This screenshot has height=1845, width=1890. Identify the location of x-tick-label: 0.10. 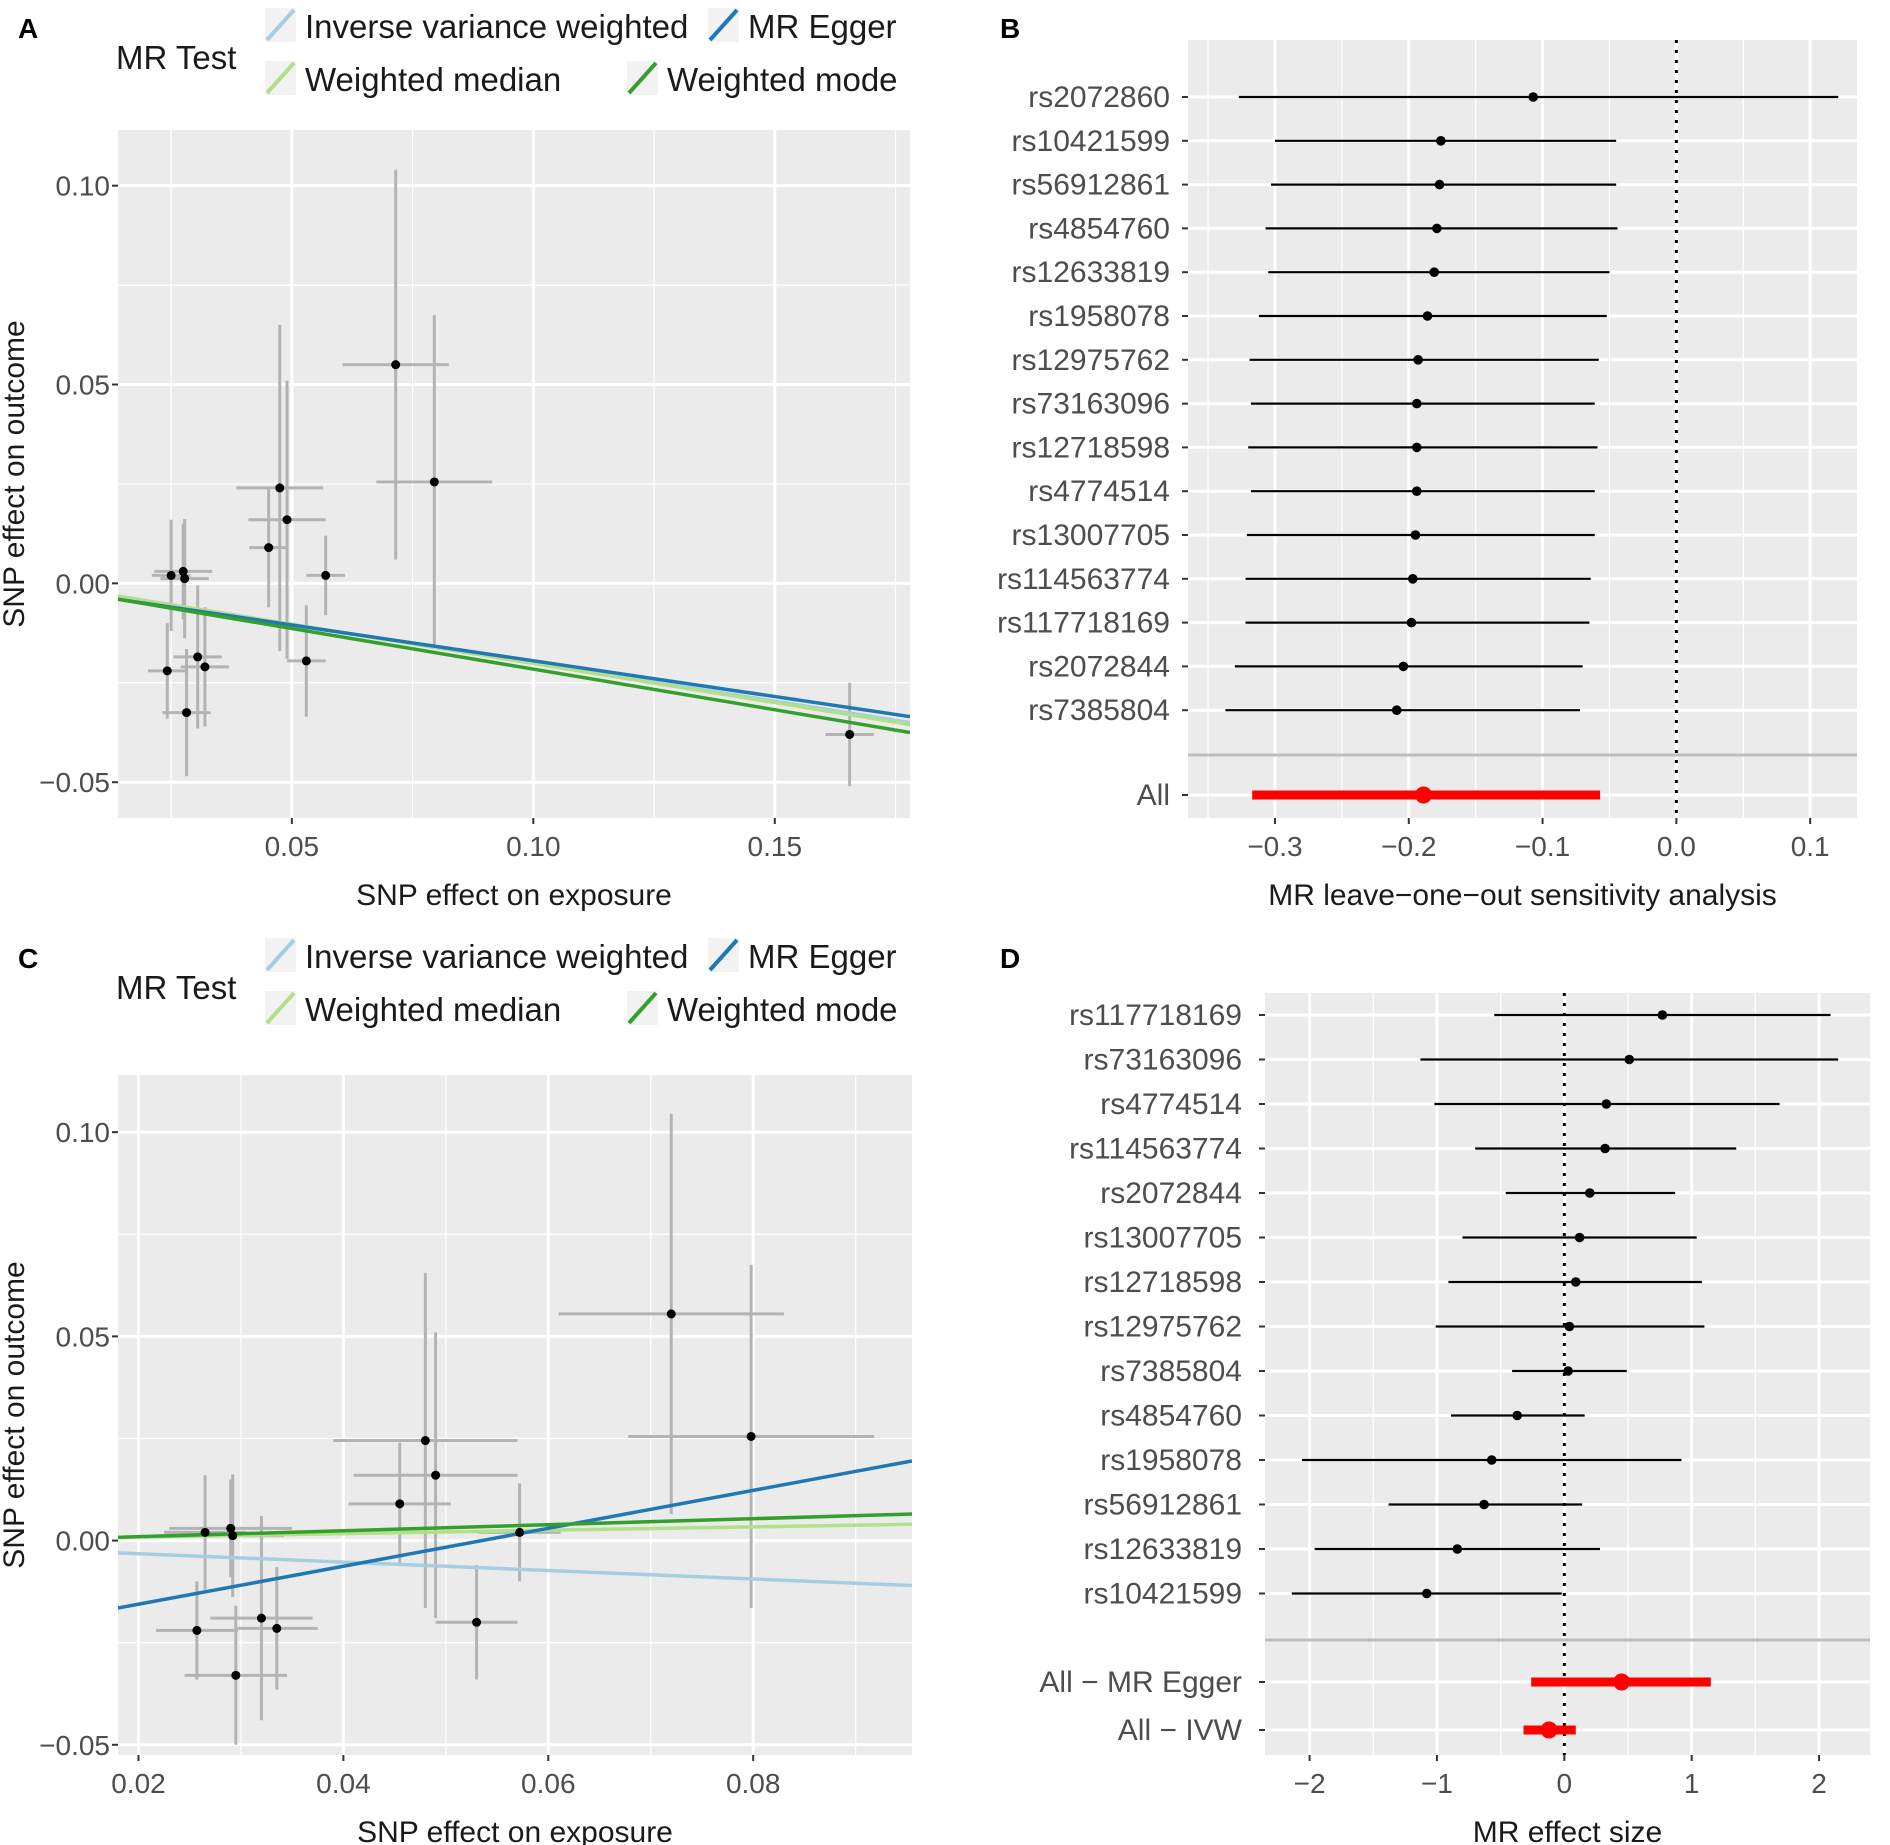
(533, 846).